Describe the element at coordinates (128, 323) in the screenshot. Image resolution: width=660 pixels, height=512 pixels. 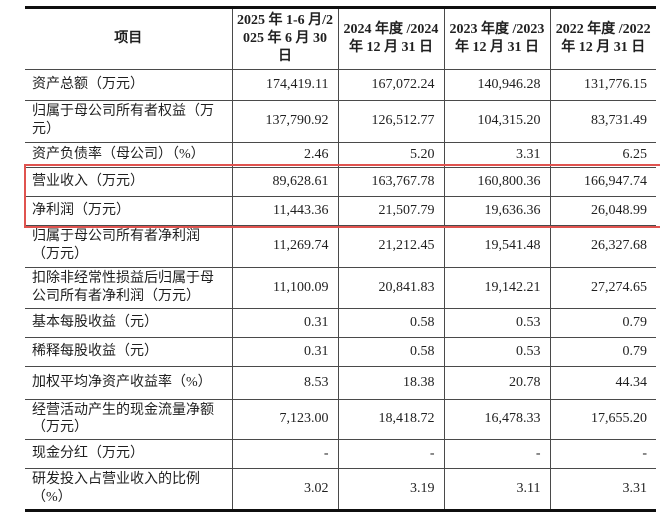
I see `row-label: 基本每股收益（元）` at that location.